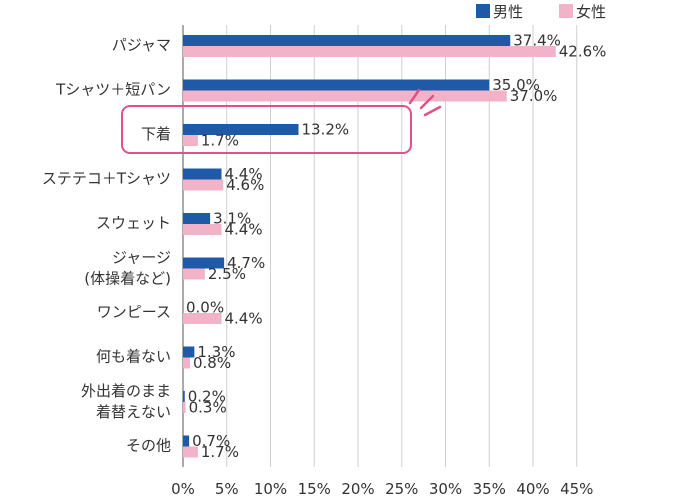 The height and width of the screenshot is (498, 680). What do you see at coordinates (591, 12) in the screenshot?
I see `legend-label-female: 女性` at bounding box center [591, 12].